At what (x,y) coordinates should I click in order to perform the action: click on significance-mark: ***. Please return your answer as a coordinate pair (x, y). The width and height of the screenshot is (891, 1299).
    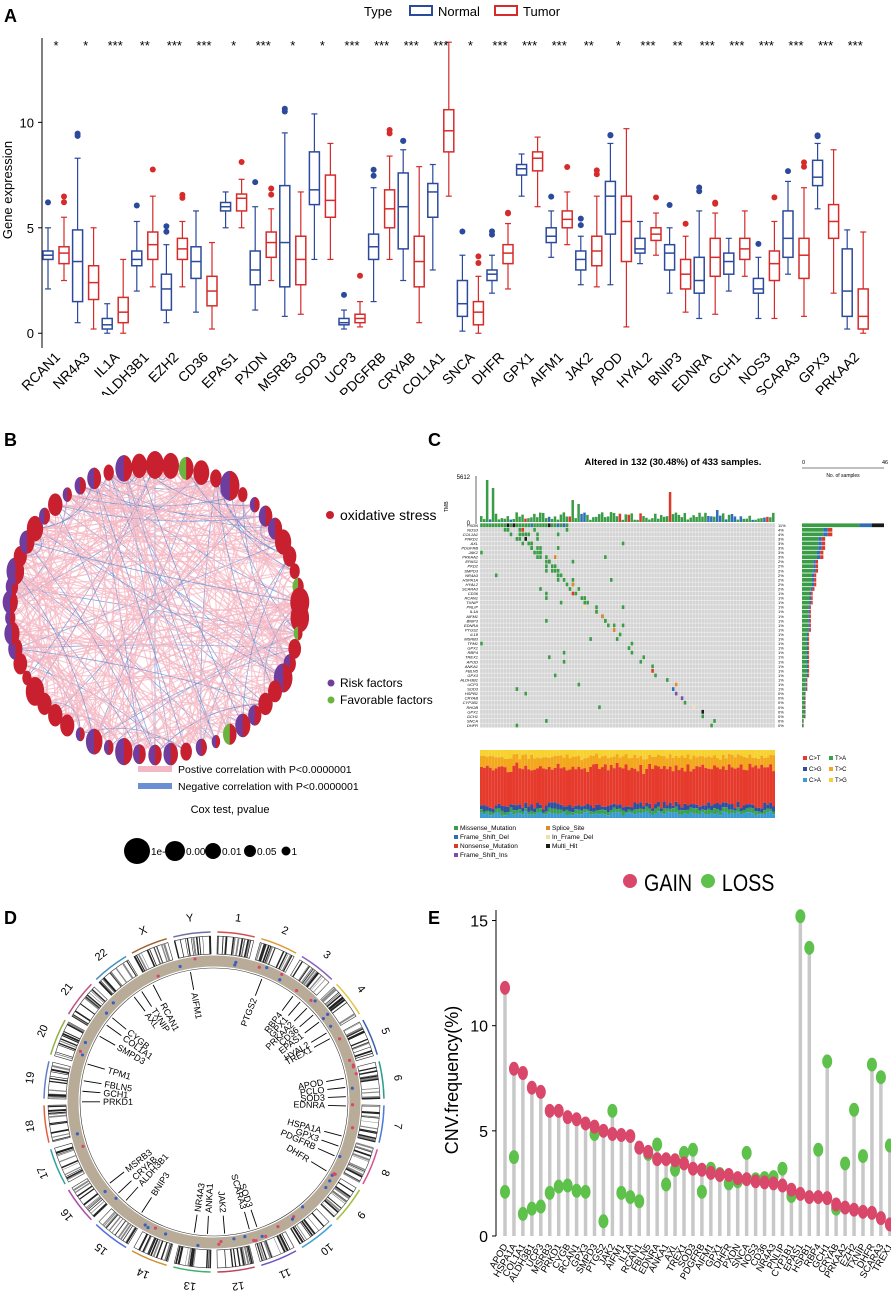
    Looking at the image, I should click on (351, 45).